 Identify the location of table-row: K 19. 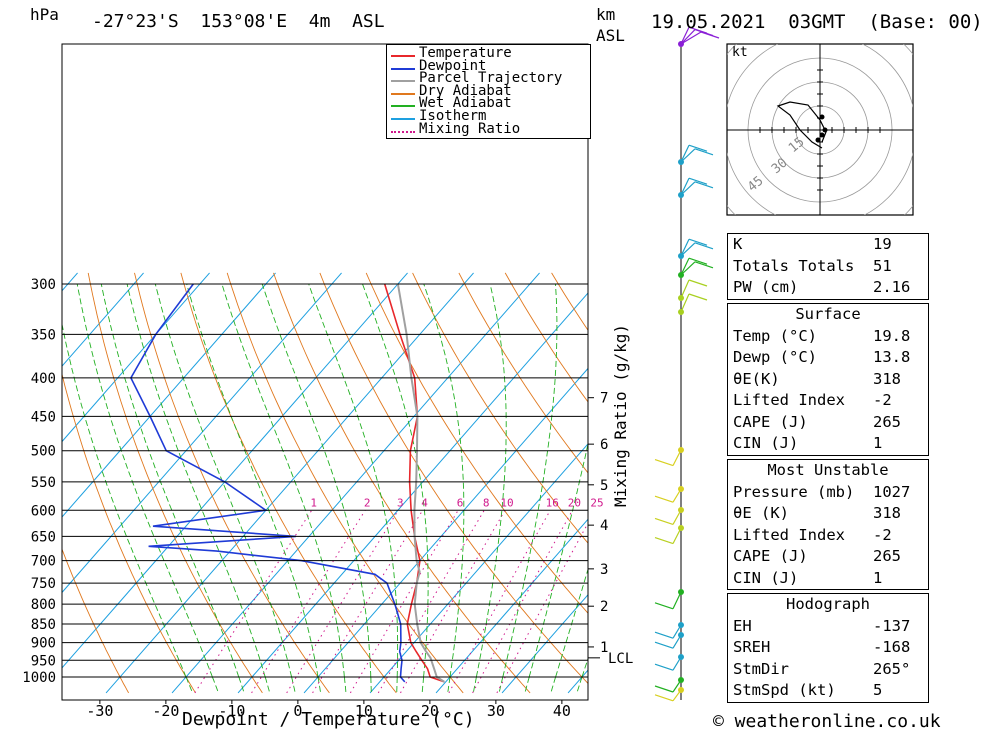
(828, 245).